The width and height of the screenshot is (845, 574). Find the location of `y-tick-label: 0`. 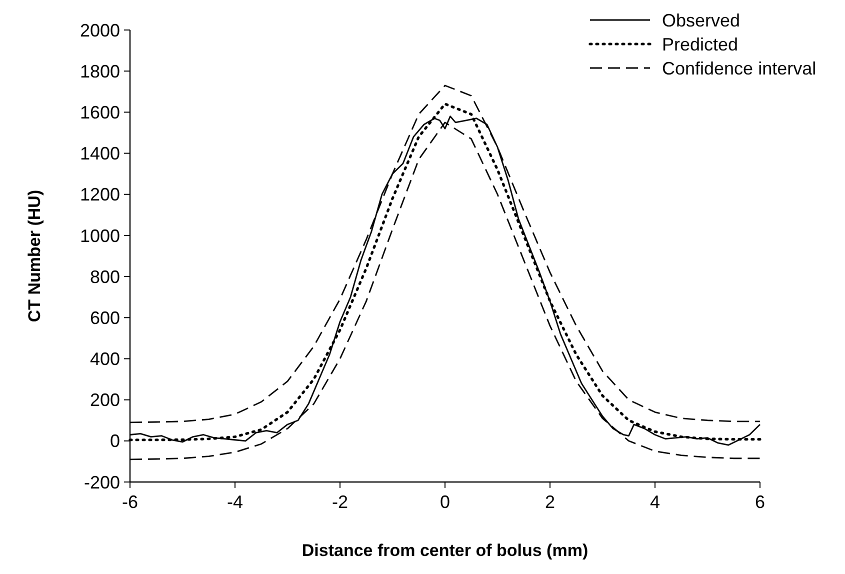

y-tick-label: 0 is located at coordinates (115, 441).